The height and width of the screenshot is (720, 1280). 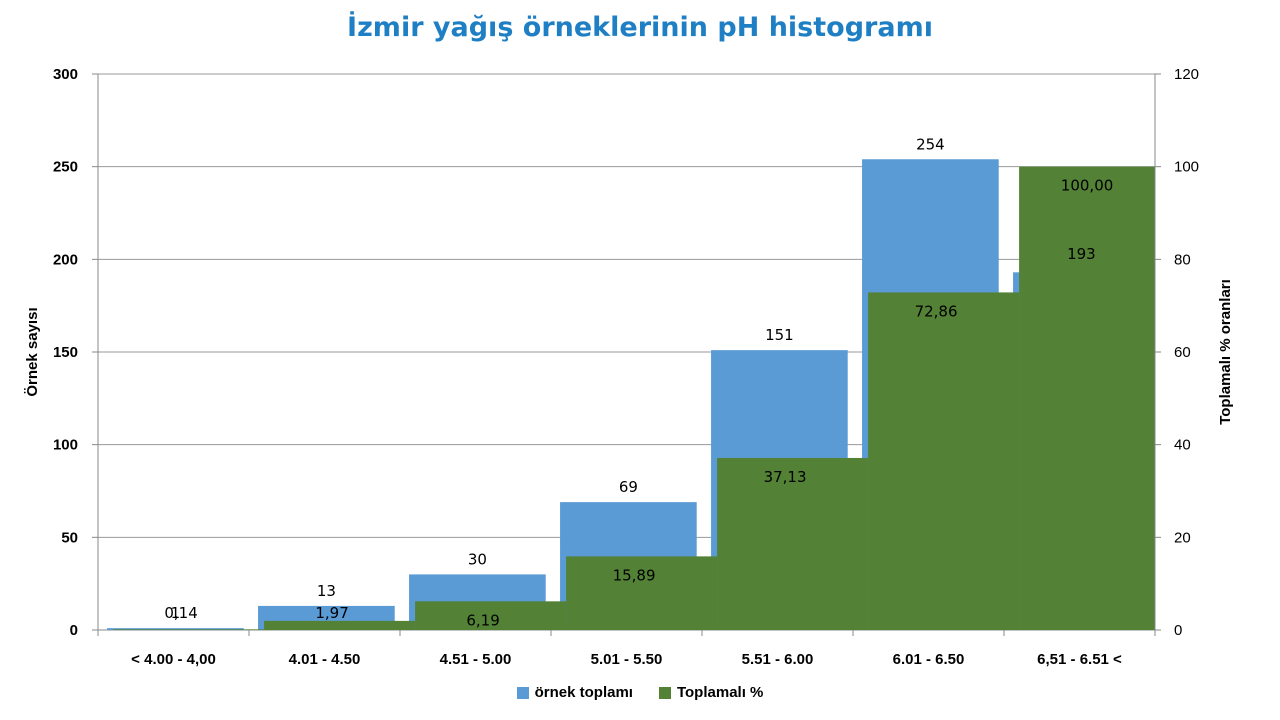 What do you see at coordinates (930, 144) in the screenshot?
I see `data-label-count: 254` at bounding box center [930, 144].